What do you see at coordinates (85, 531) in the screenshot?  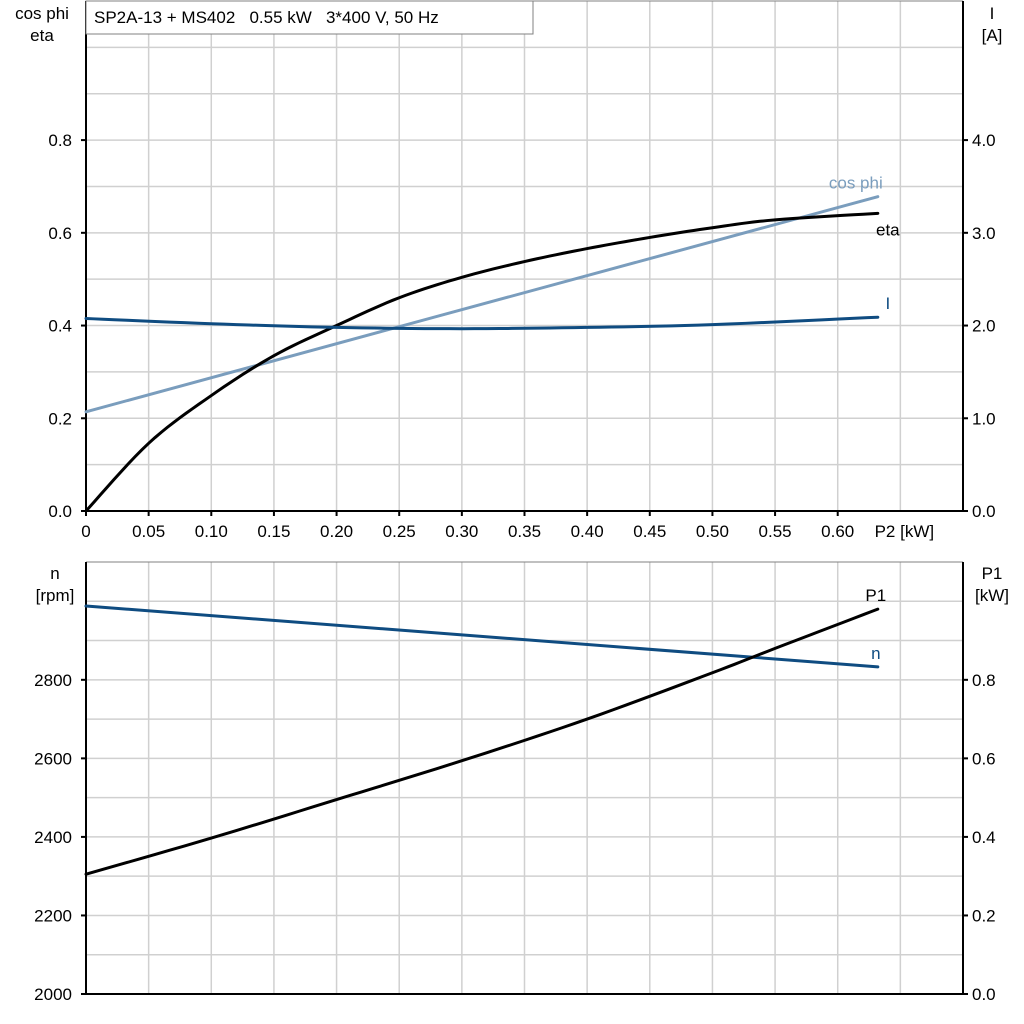 I see `x-tick-label: 0` at bounding box center [85, 531].